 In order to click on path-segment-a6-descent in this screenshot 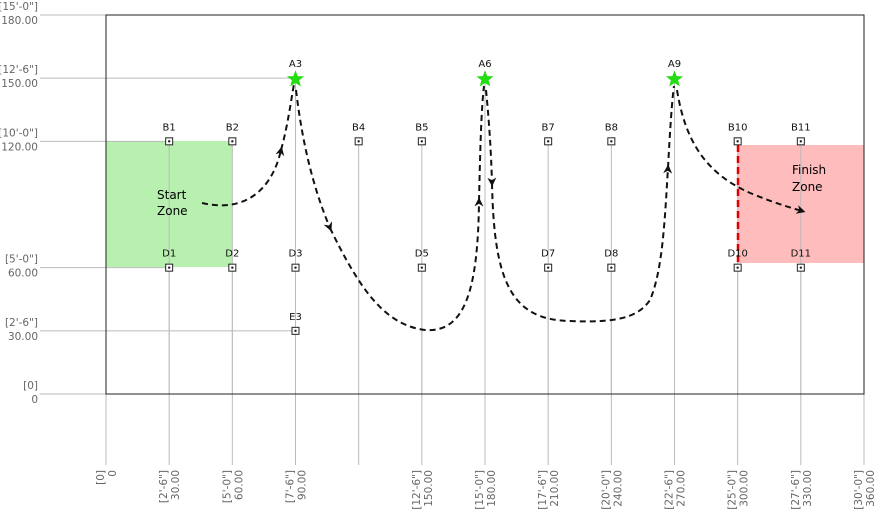, I will do `click(491, 138)`.